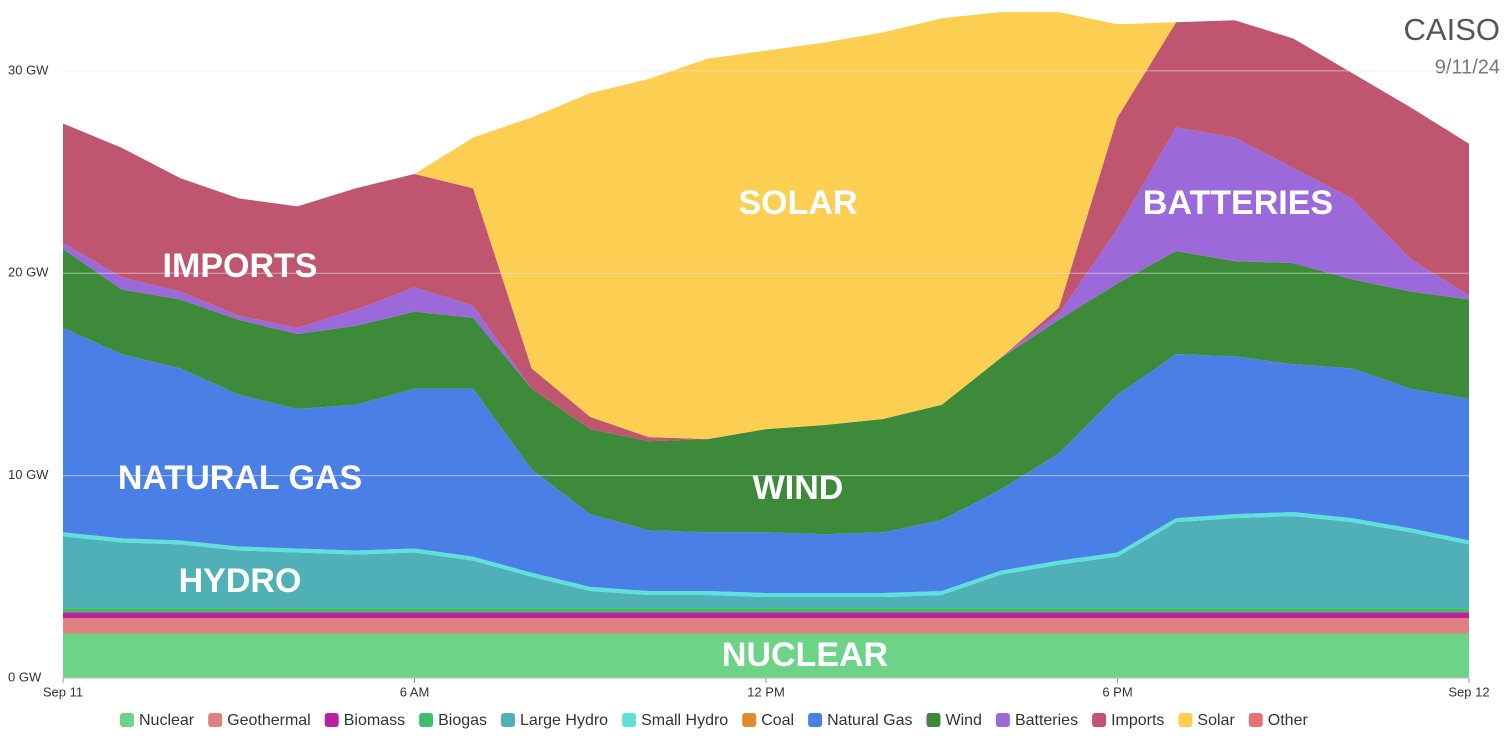 The width and height of the screenshot is (1506, 736). Describe the element at coordinates (269, 720) in the screenshot. I see `legend-label: Geothermal` at that location.